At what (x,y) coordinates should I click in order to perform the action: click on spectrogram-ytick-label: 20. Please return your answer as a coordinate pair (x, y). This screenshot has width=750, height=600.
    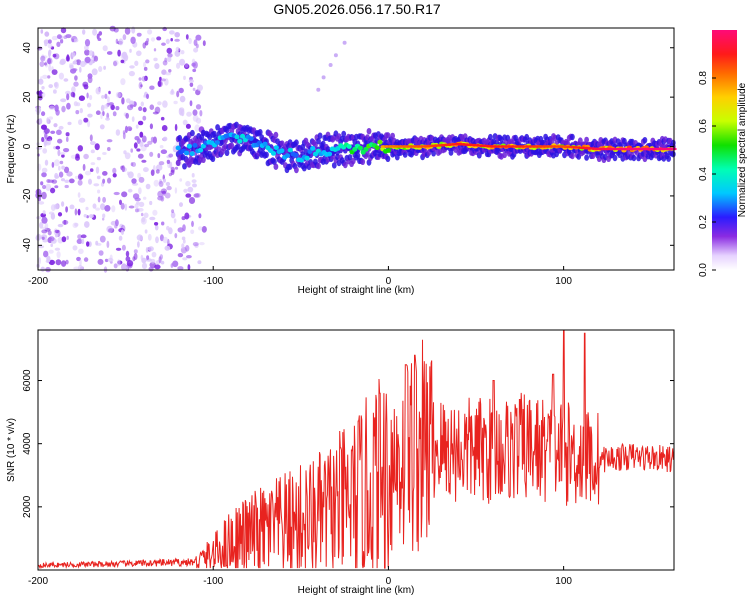
    Looking at the image, I should click on (27, 97).